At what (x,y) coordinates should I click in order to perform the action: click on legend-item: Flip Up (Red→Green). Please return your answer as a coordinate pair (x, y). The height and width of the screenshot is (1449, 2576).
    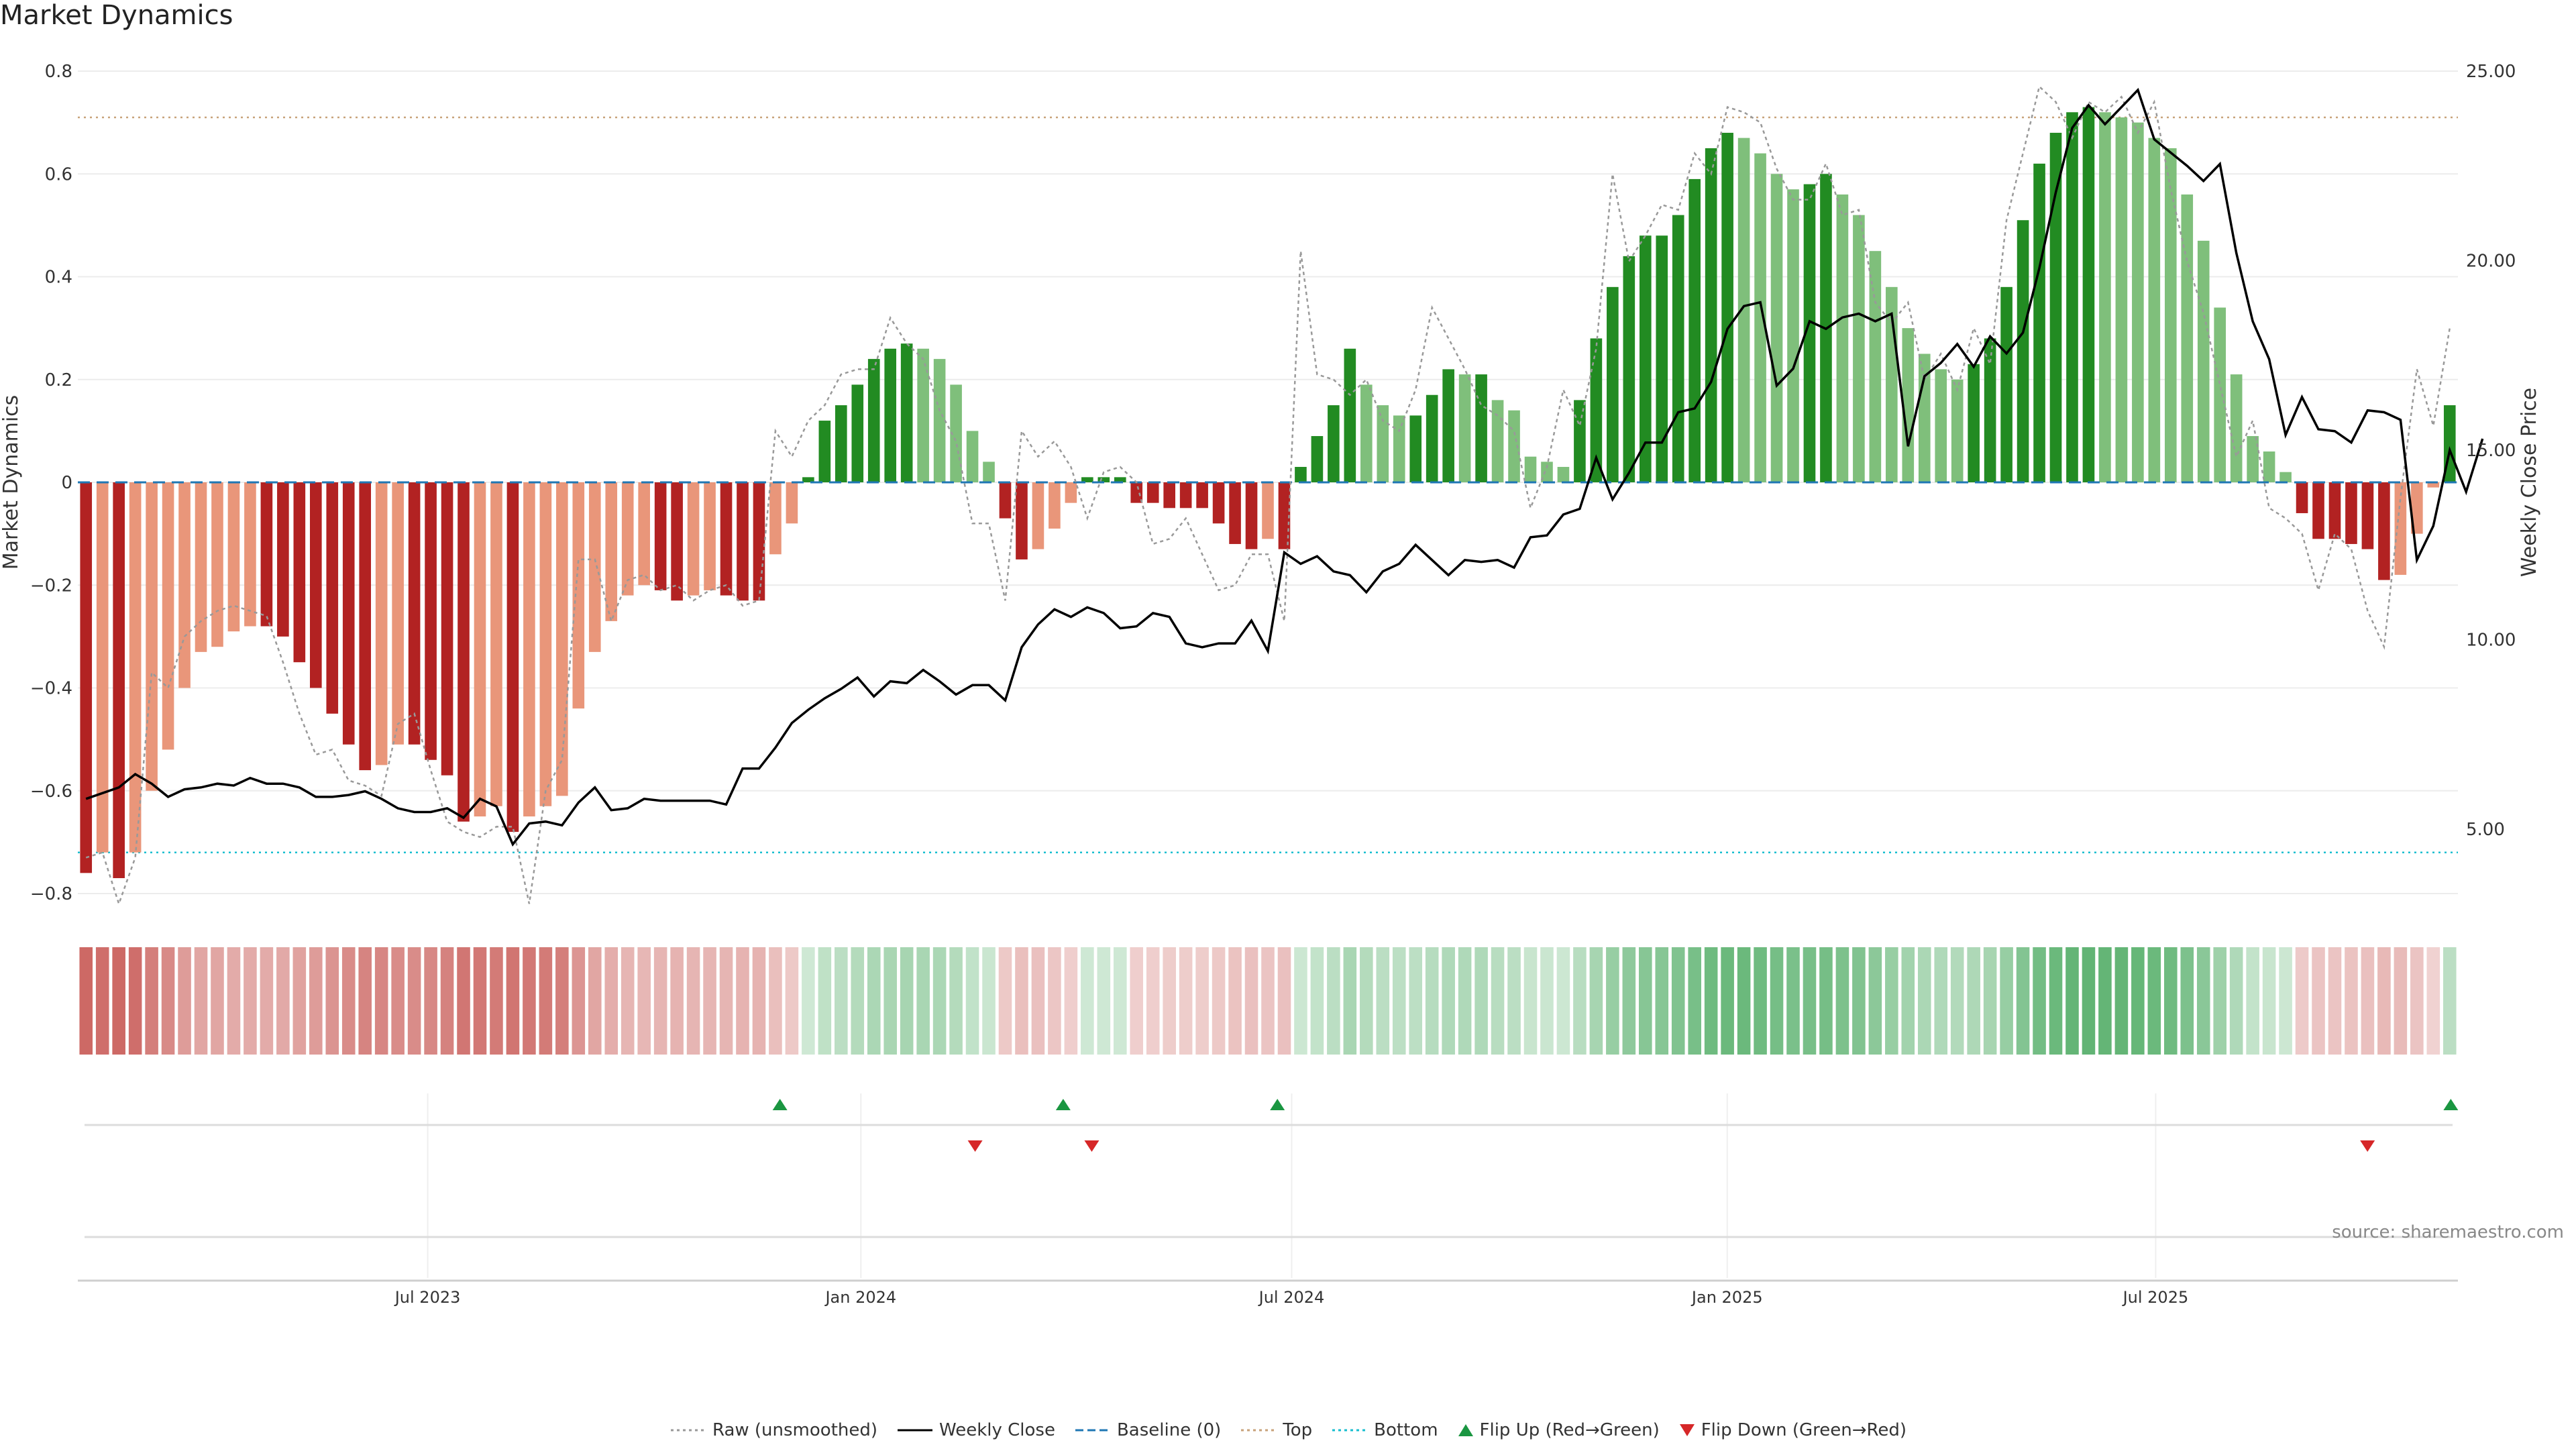
    Looking at the image, I should click on (1558, 1430).